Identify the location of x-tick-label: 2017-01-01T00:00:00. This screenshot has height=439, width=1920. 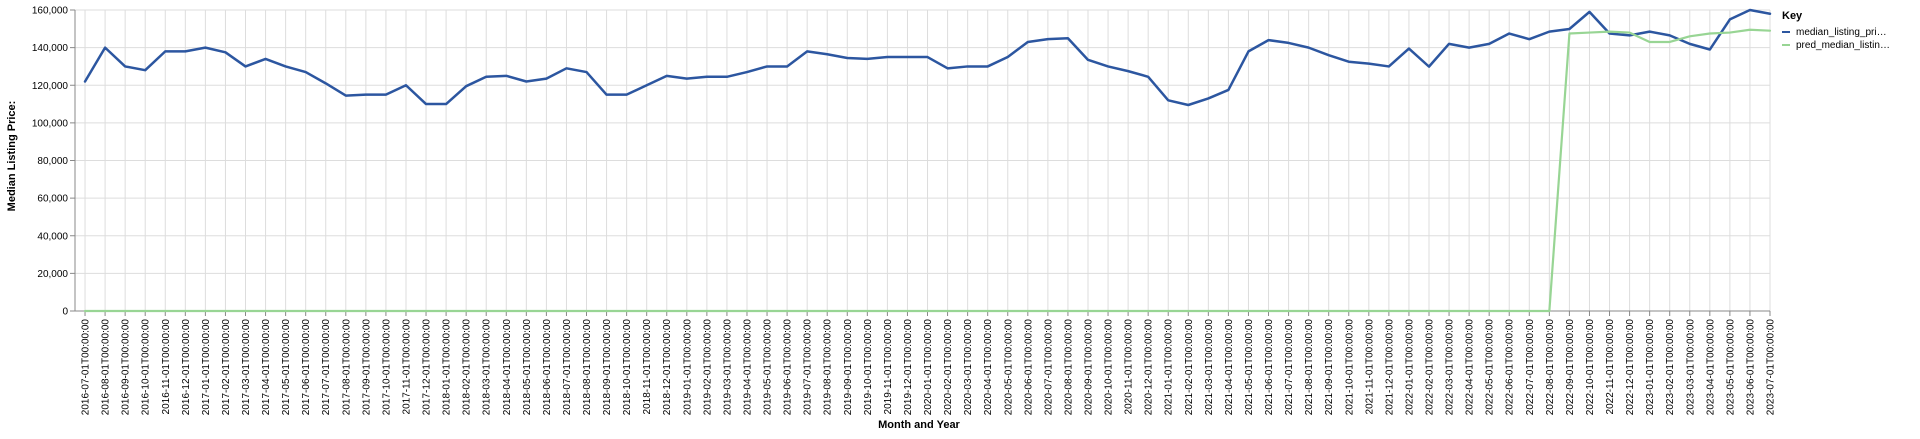
(206, 367).